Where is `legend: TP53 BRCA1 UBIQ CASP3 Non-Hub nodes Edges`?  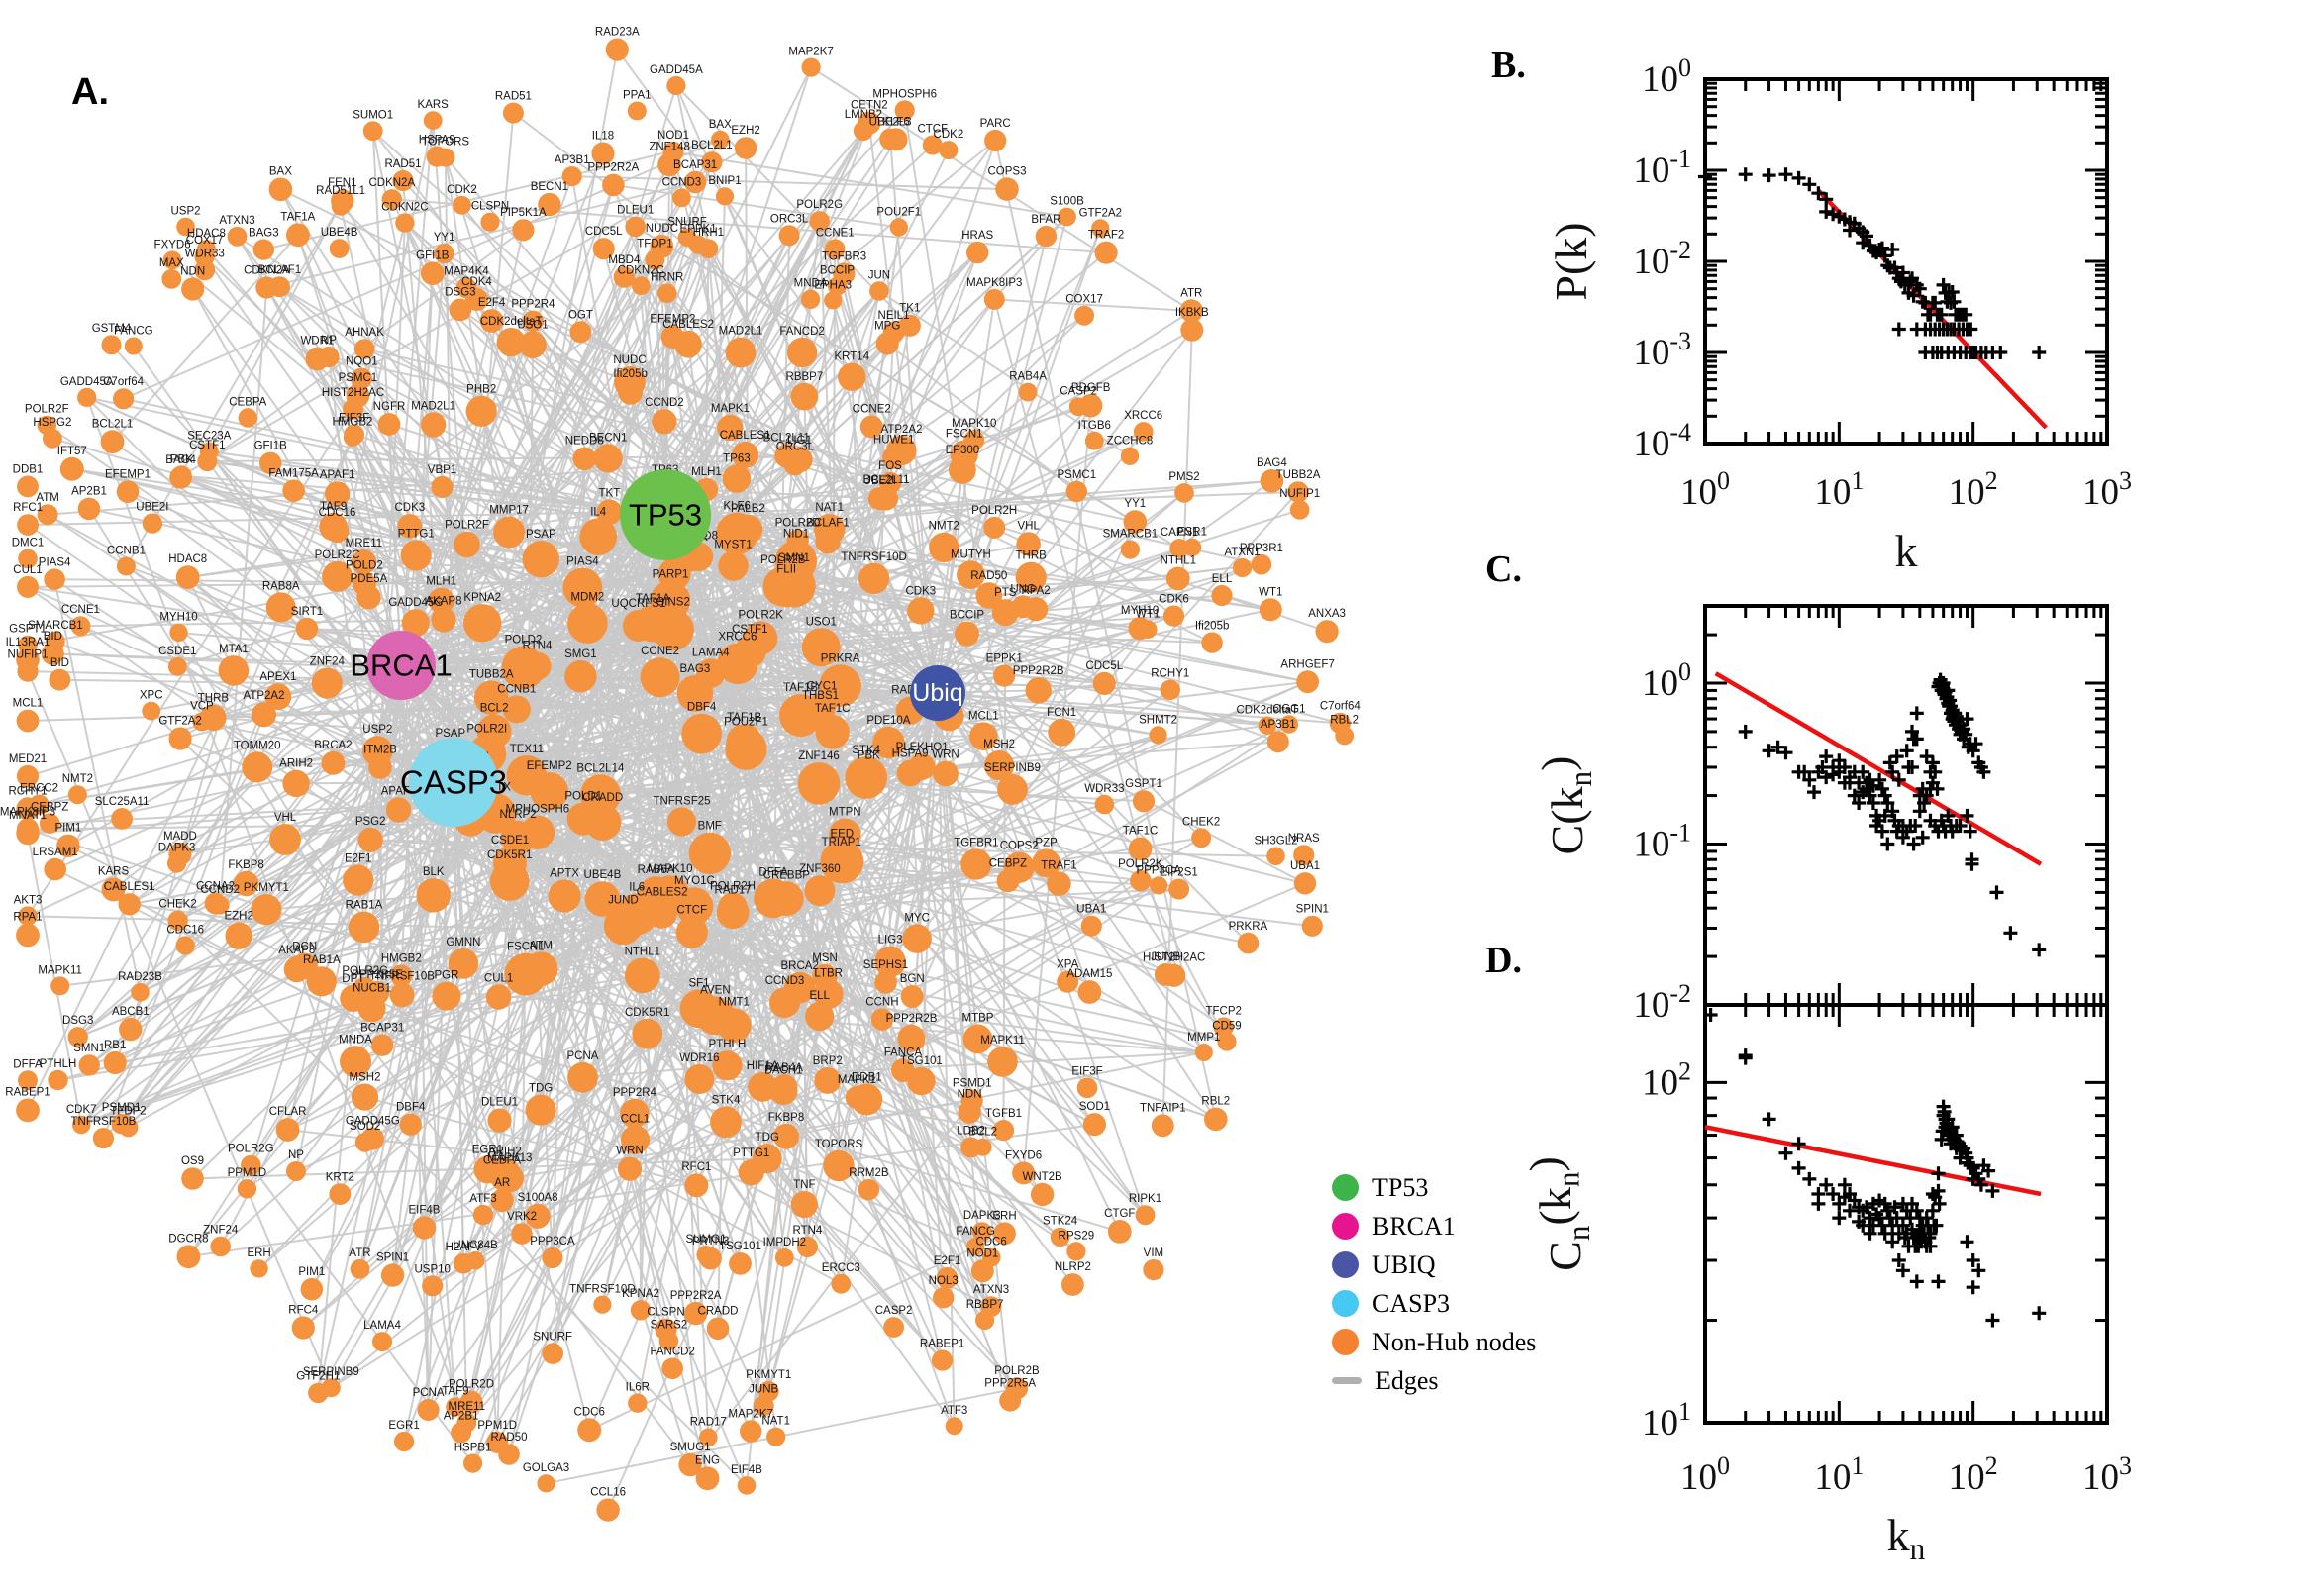 legend: TP53 BRCA1 UBIQ CASP3 Non-Hub nodes Edges is located at coordinates (1434, 1284).